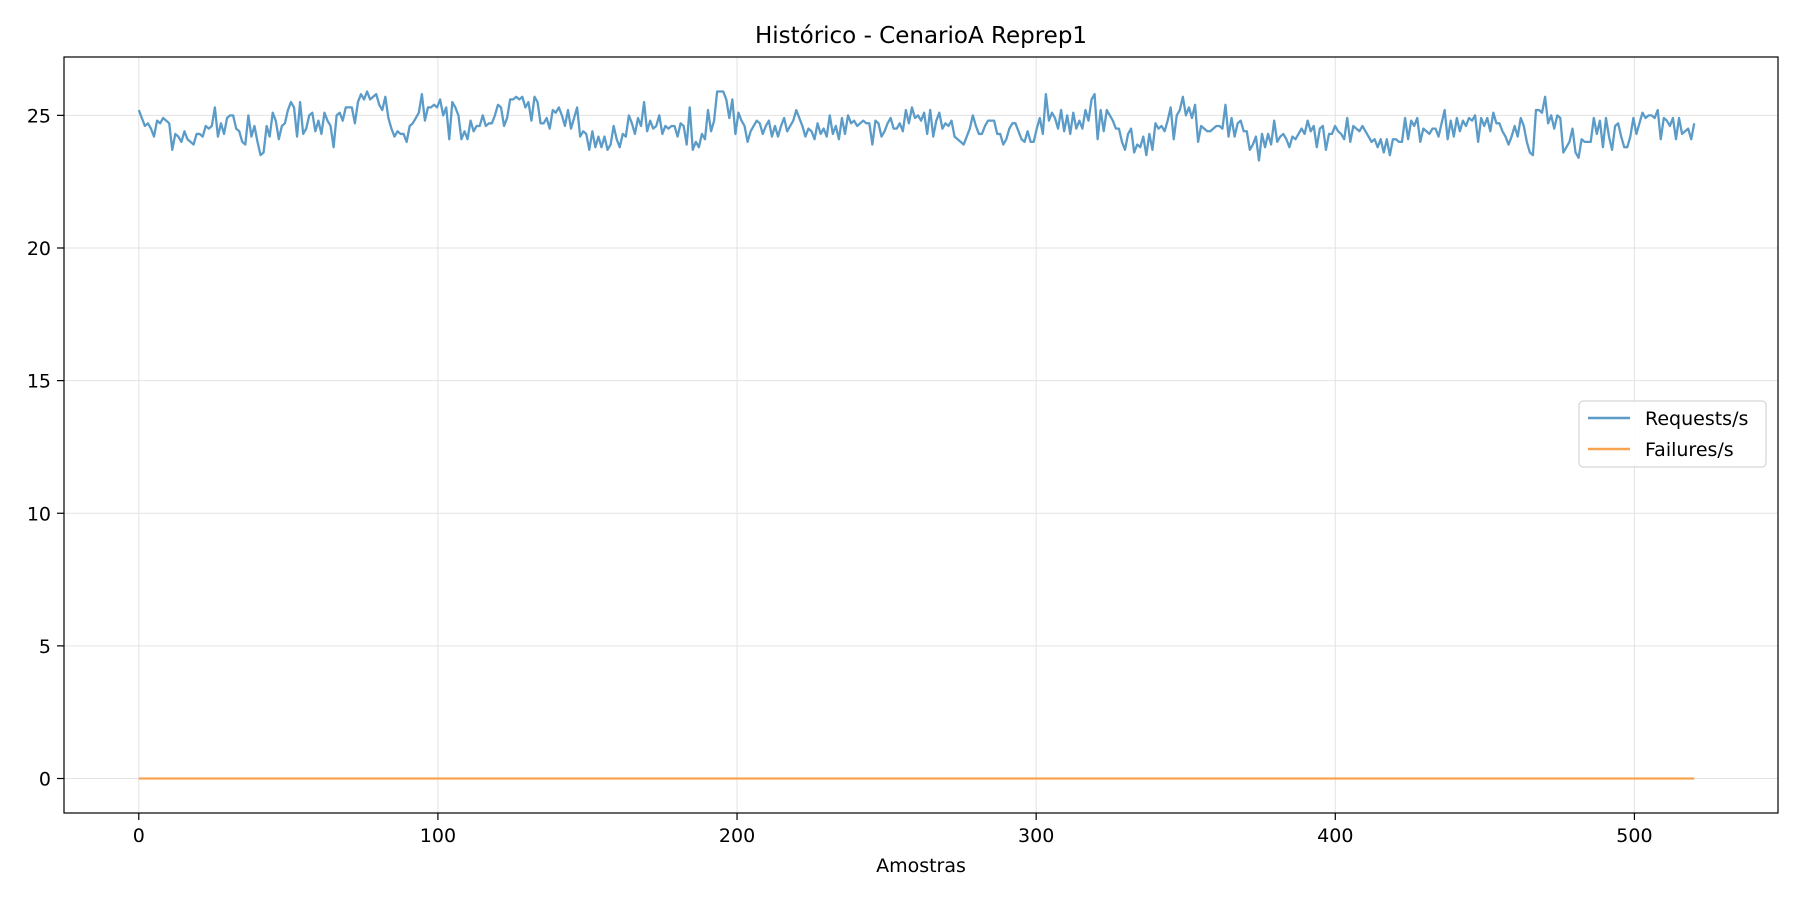 The image size is (1800, 900). What do you see at coordinates (39, 116) in the screenshot?
I see `y-tick-label: 25` at bounding box center [39, 116].